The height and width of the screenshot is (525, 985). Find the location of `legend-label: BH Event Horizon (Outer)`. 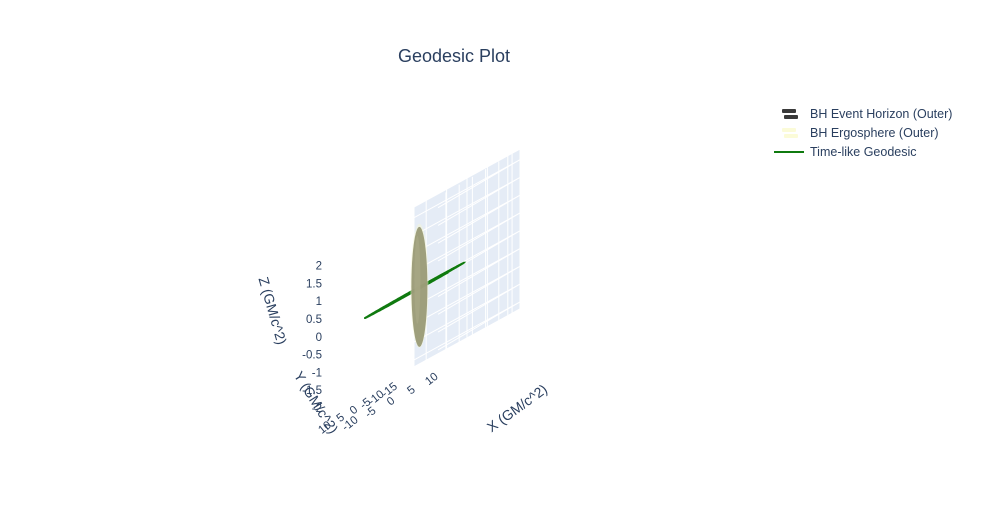

legend-label: BH Event Horizon (Outer) is located at coordinates (881, 113).